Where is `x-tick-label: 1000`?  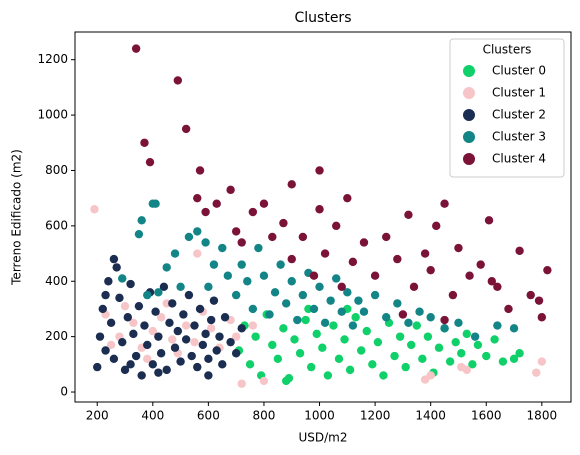
x-tick-label: 1000 is located at coordinates (319, 416).